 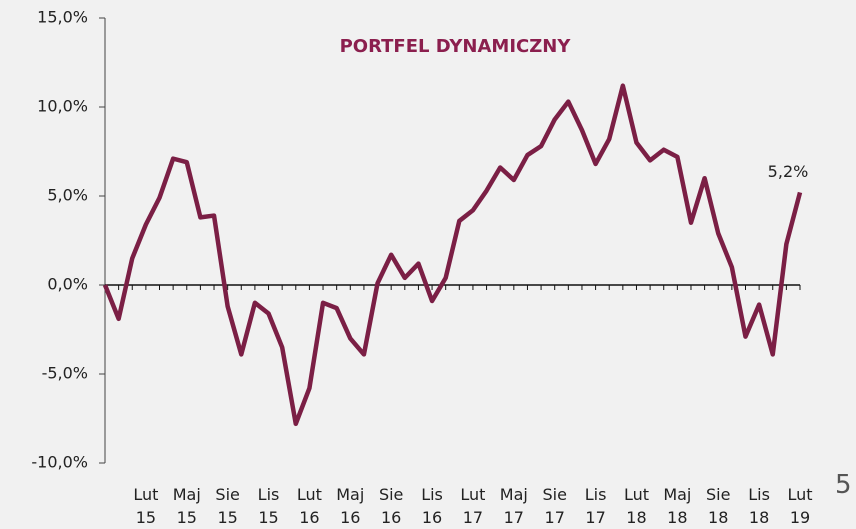 What do you see at coordinates (391, 506) in the screenshot?
I see `x-tick-label: Sie 16` at bounding box center [391, 506].